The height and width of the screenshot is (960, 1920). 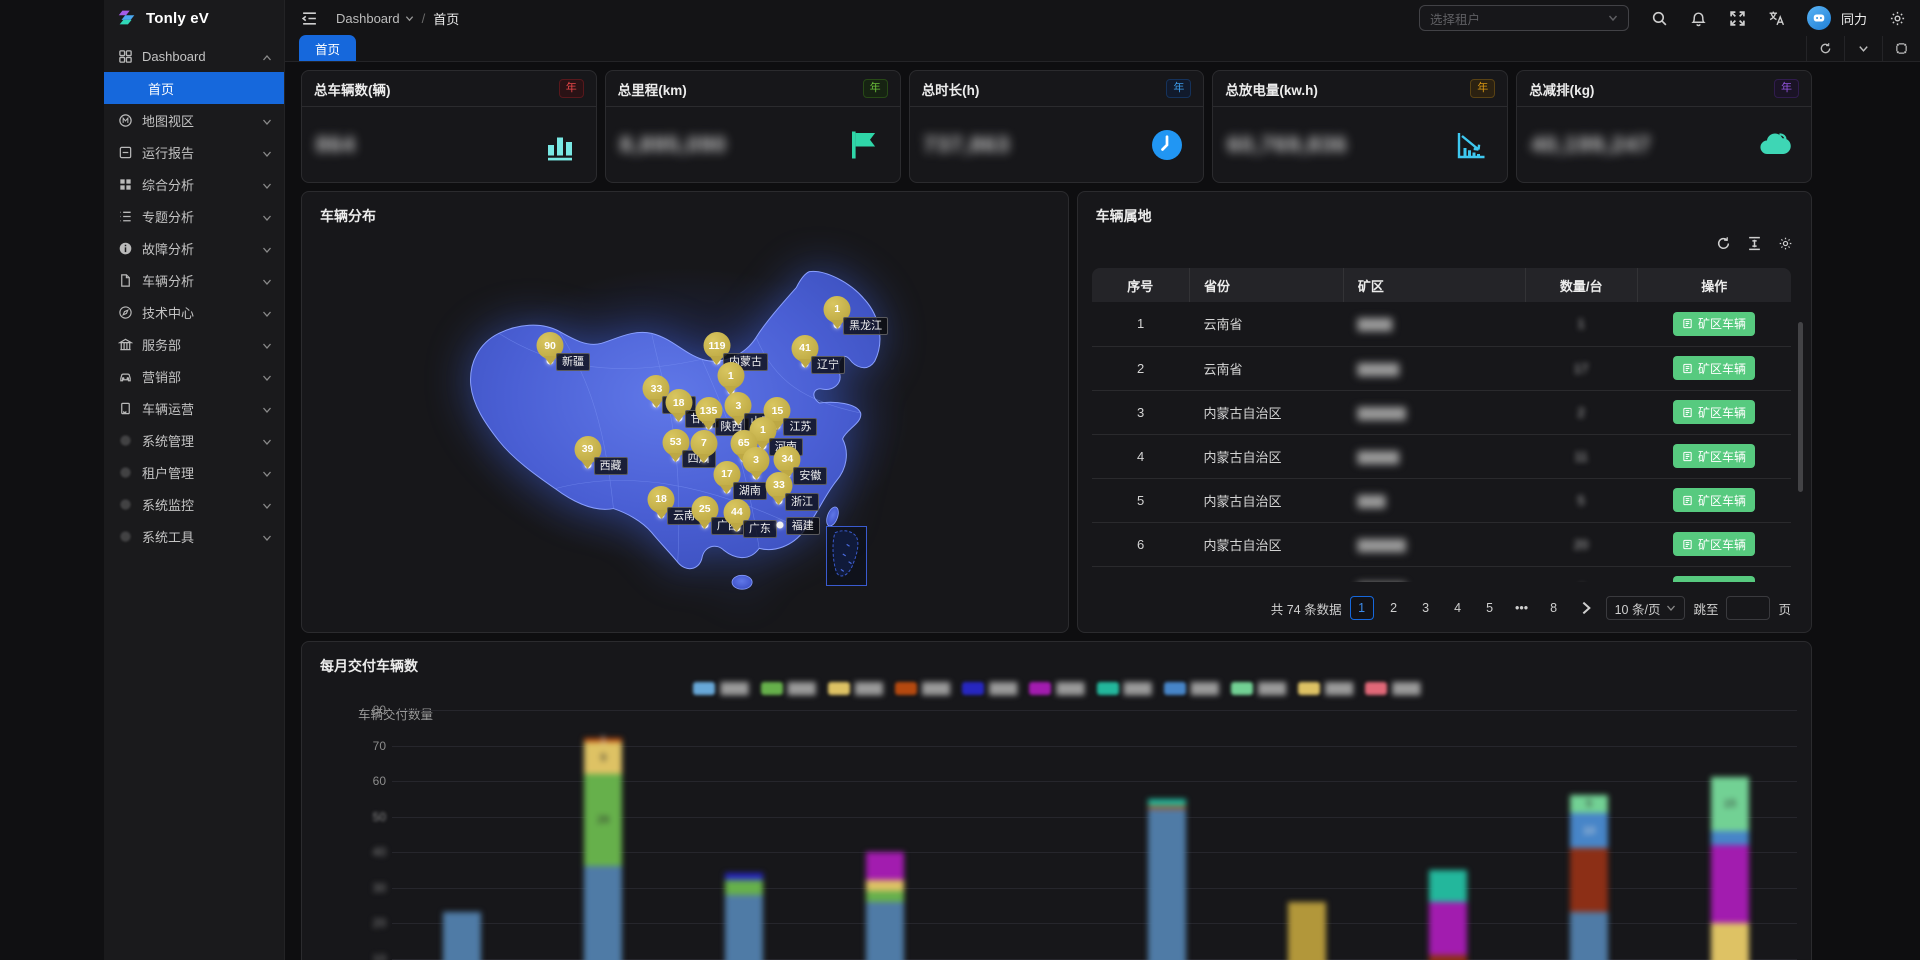 What do you see at coordinates (1325, 688) in the screenshot?
I see `legend-item-9: ████` at bounding box center [1325, 688].